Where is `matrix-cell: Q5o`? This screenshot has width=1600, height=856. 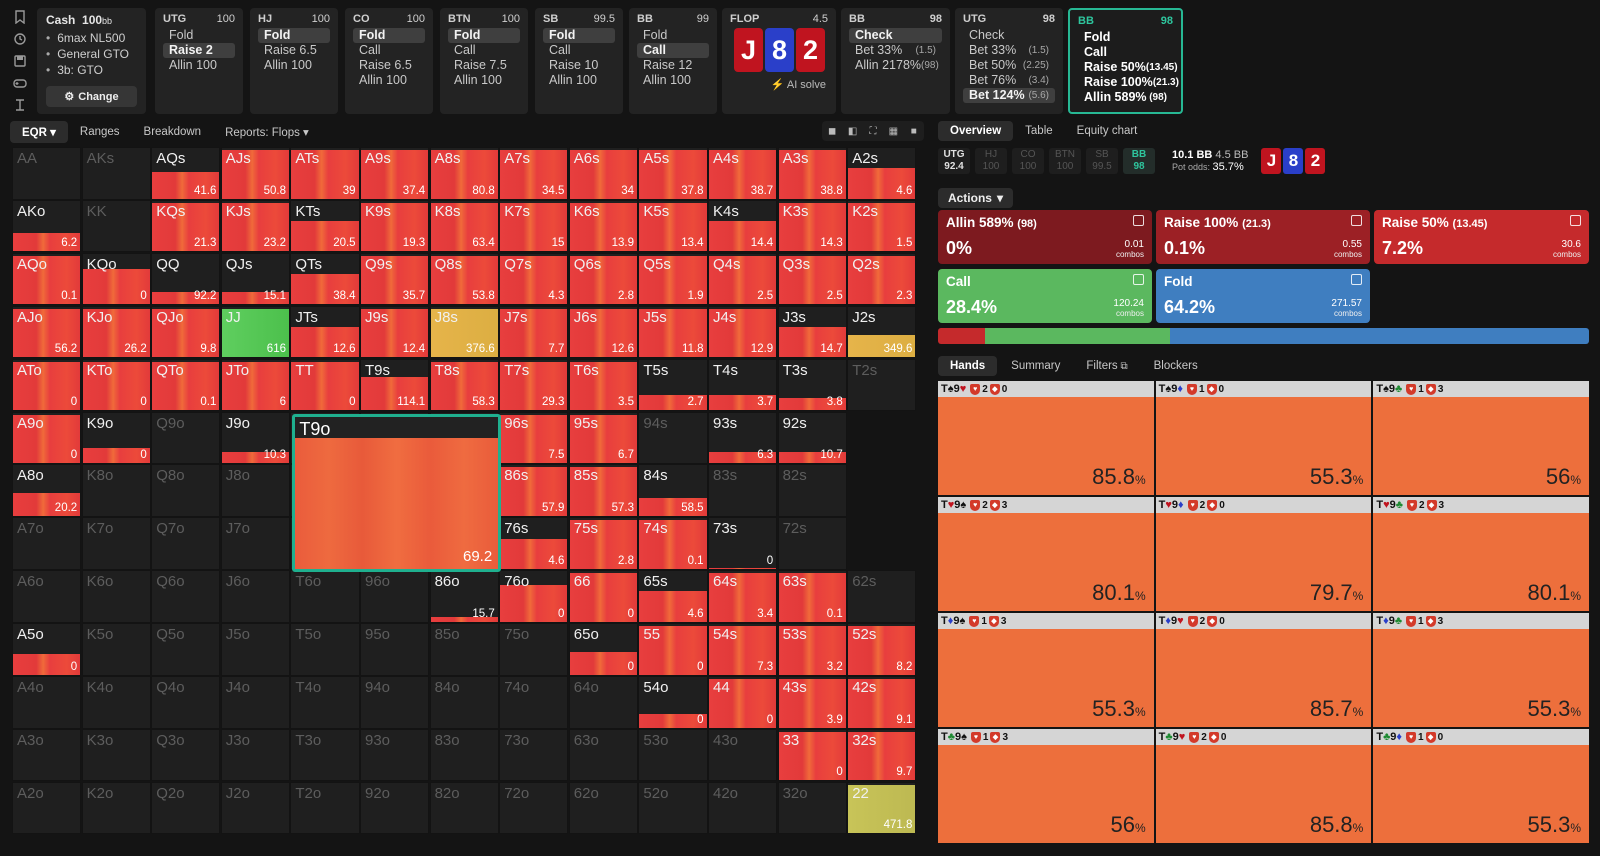
matrix-cell: Q5o is located at coordinates (186, 649).